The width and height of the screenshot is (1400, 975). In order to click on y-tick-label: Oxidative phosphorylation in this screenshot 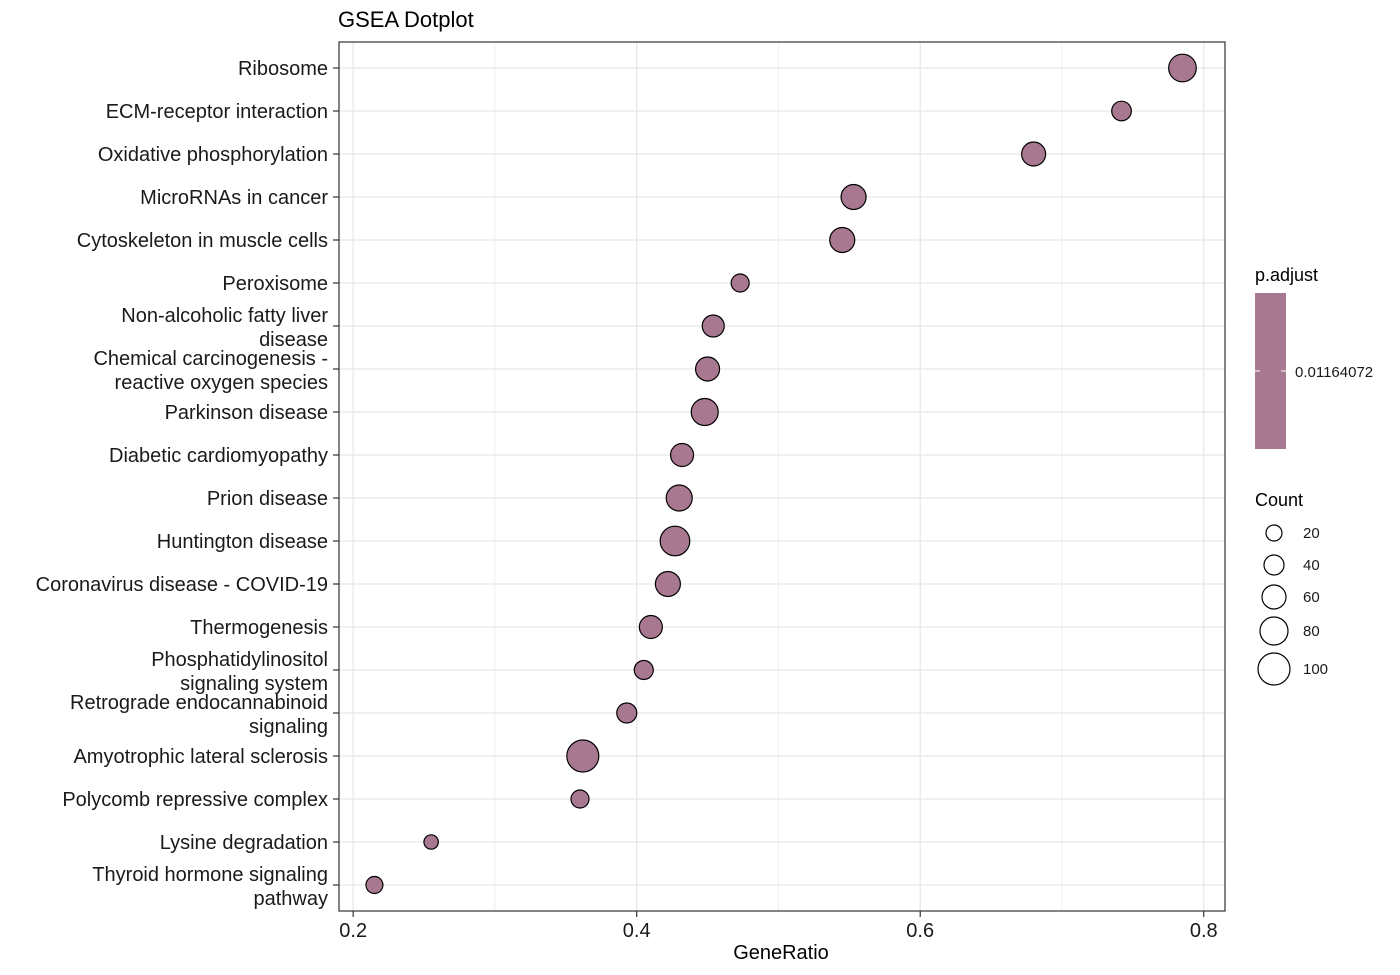, I will do `click(213, 155)`.